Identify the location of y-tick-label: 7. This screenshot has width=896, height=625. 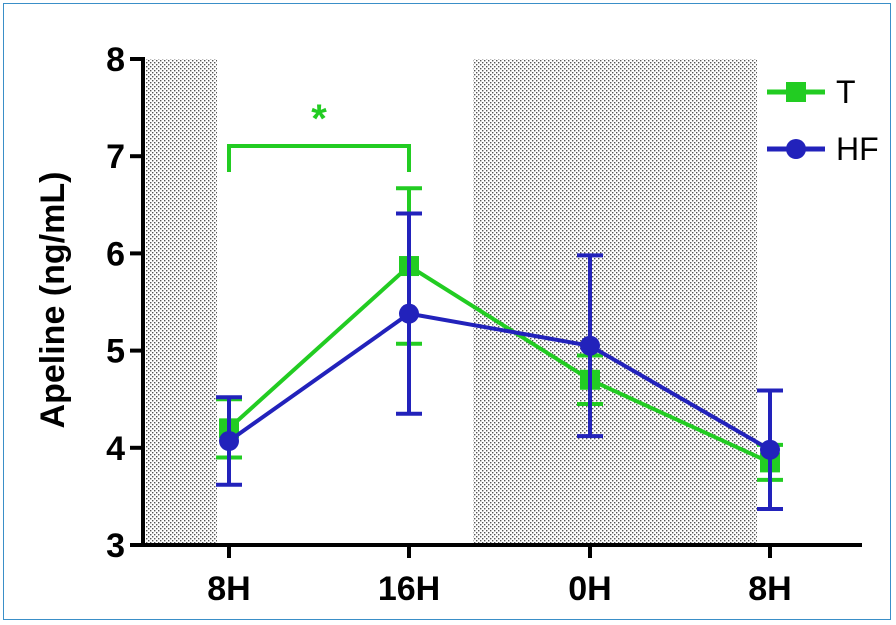
(115, 157).